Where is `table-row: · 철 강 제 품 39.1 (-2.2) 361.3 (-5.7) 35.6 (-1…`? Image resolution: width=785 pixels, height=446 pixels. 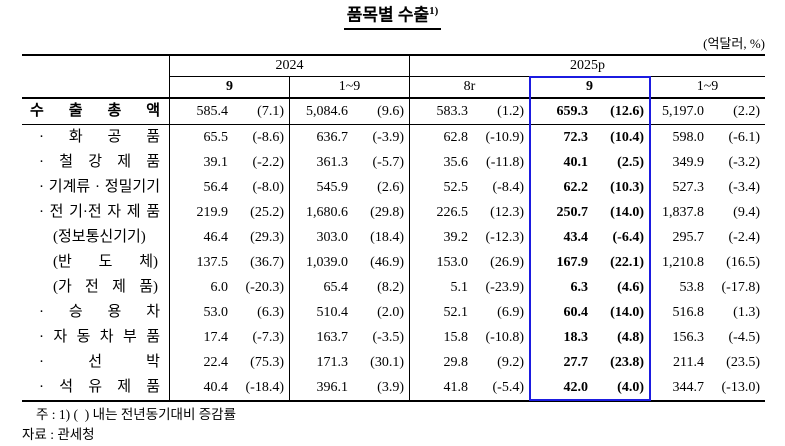 table-row: · 철 강 제 품 39.1 (-2.2) 361.3 (-5.7) 35.6 (-1… is located at coordinates (393, 162).